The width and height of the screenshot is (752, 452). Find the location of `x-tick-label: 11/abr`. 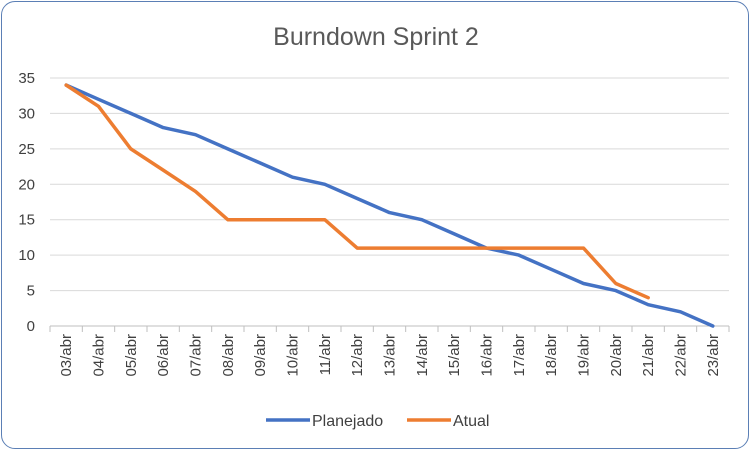

x-tick-label: 11/abr is located at coordinates (325, 354).